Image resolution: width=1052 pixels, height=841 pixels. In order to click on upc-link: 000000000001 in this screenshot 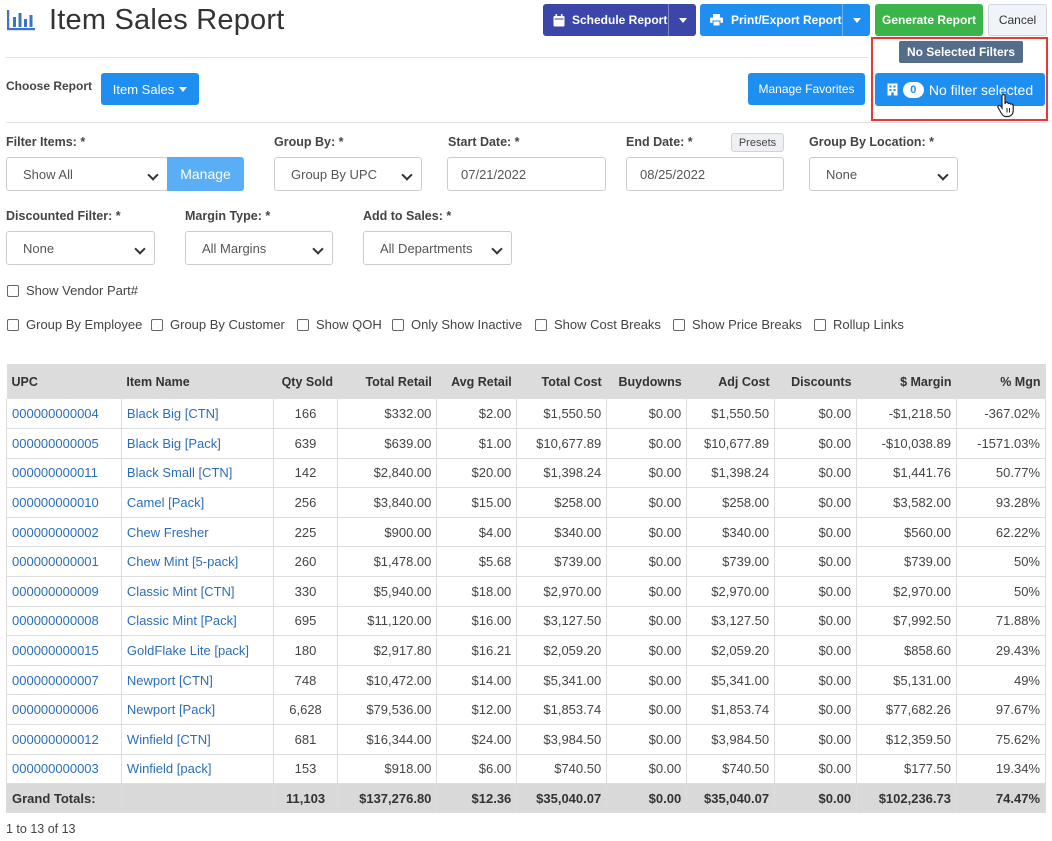, I will do `click(64, 562)`.